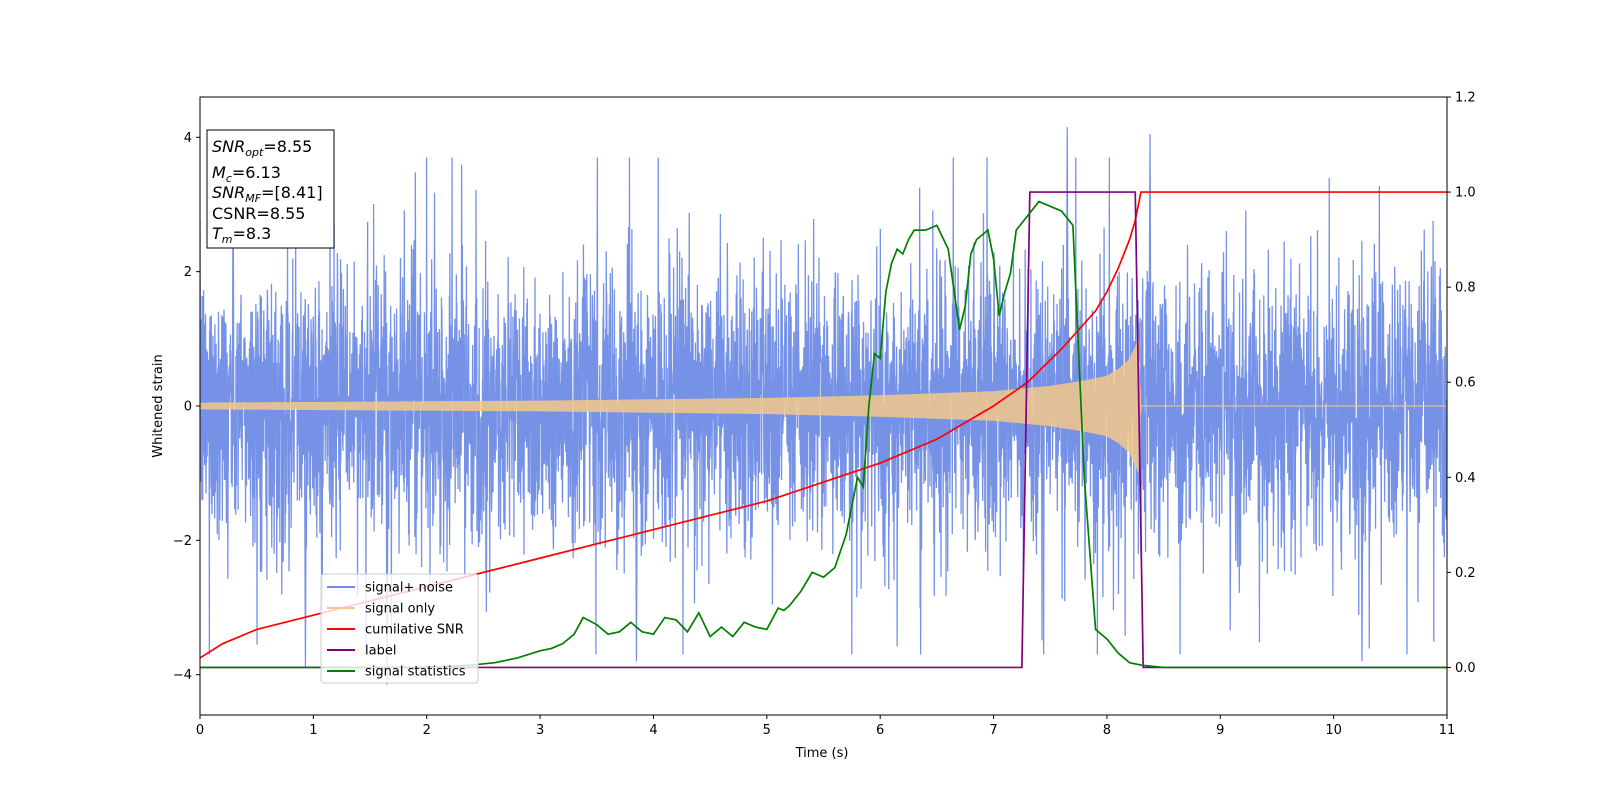 Image resolution: width=1600 pixels, height=800 pixels. What do you see at coordinates (1465, 573) in the screenshot?
I see `y-right-tick-label: 0.2` at bounding box center [1465, 573].